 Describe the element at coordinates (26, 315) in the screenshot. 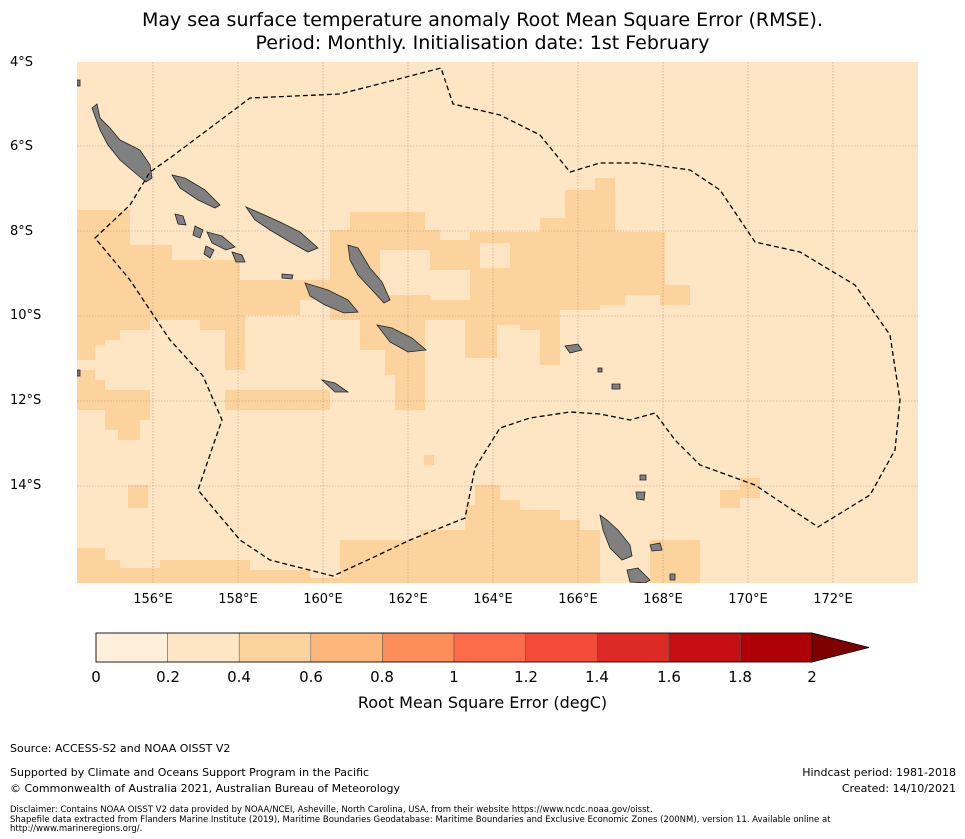

I see `lat-label-10s: 10°S` at that location.